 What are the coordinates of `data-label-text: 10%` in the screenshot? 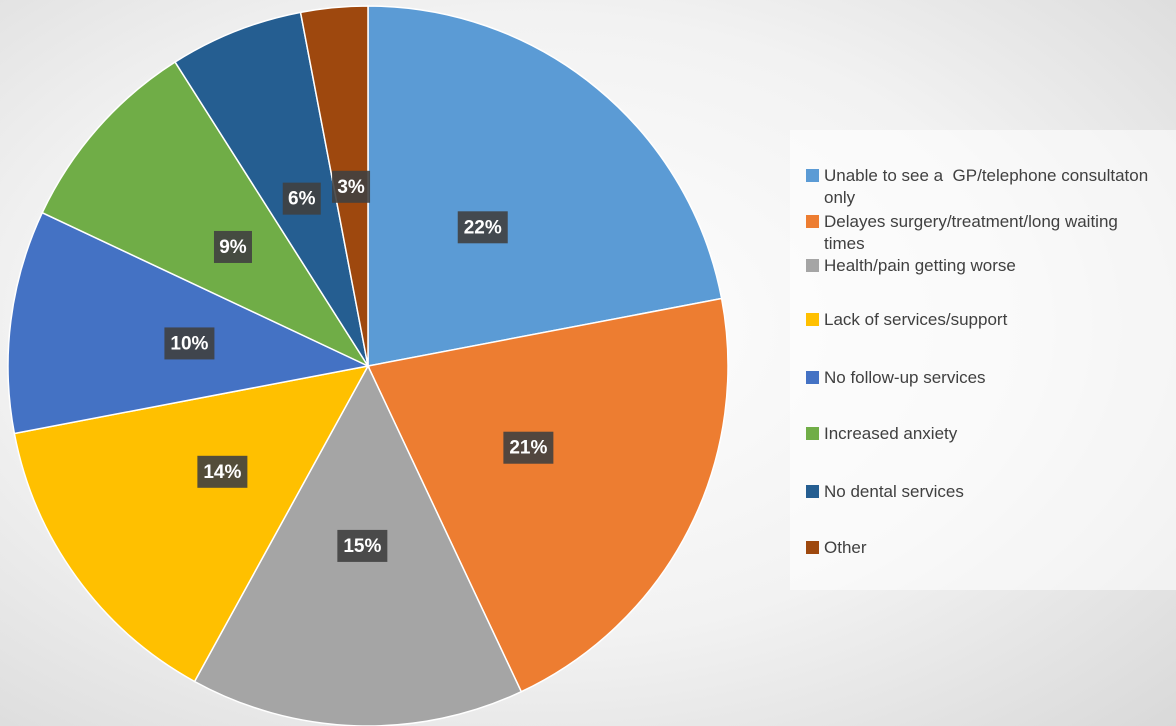 It's located at (189, 343).